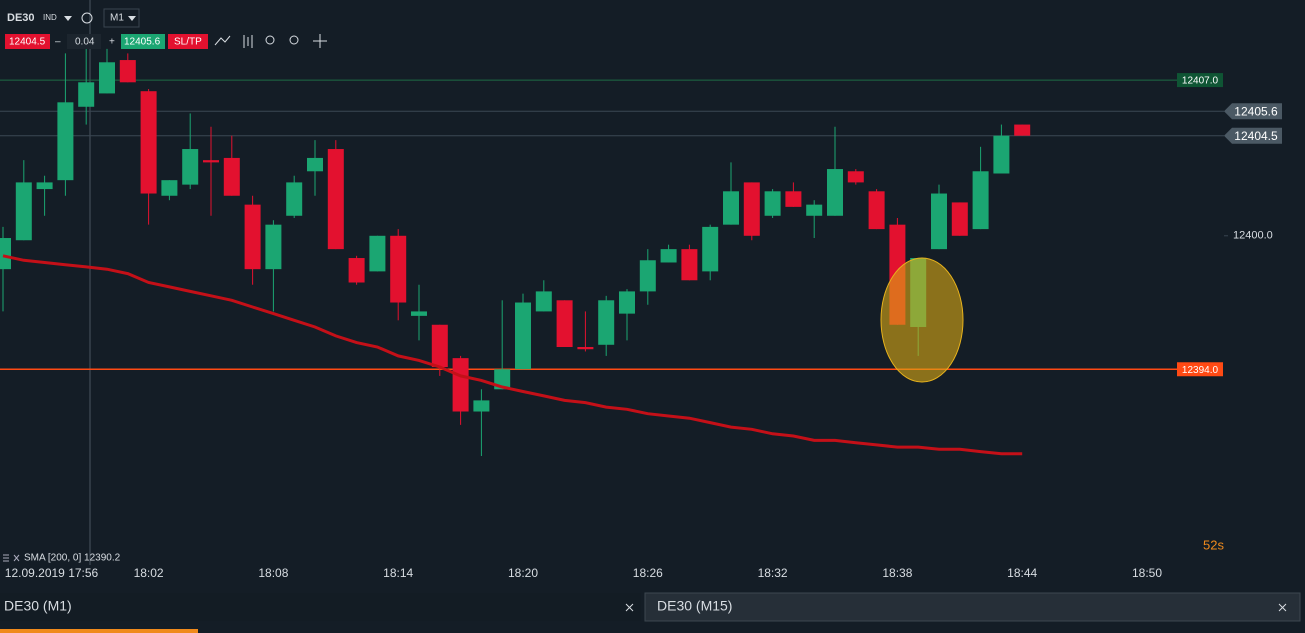 This screenshot has height=633, width=1305. Describe the element at coordinates (11, 558) in the screenshot. I see `indicator-icons` at that location.